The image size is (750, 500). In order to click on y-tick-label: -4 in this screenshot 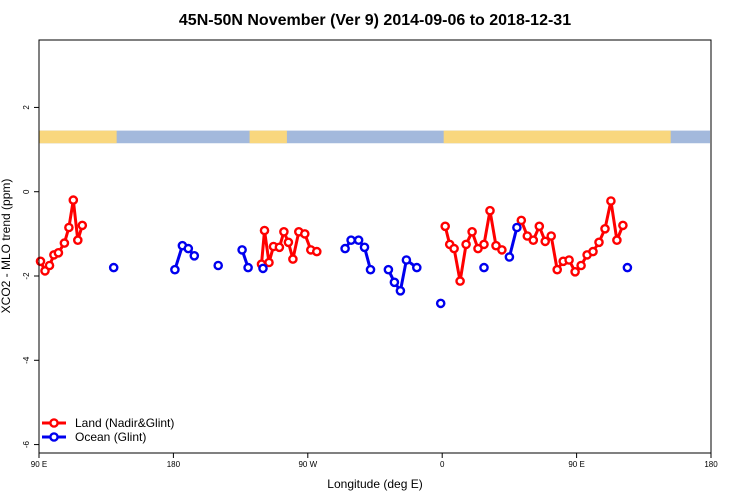, I will do `click(26, 360)`.